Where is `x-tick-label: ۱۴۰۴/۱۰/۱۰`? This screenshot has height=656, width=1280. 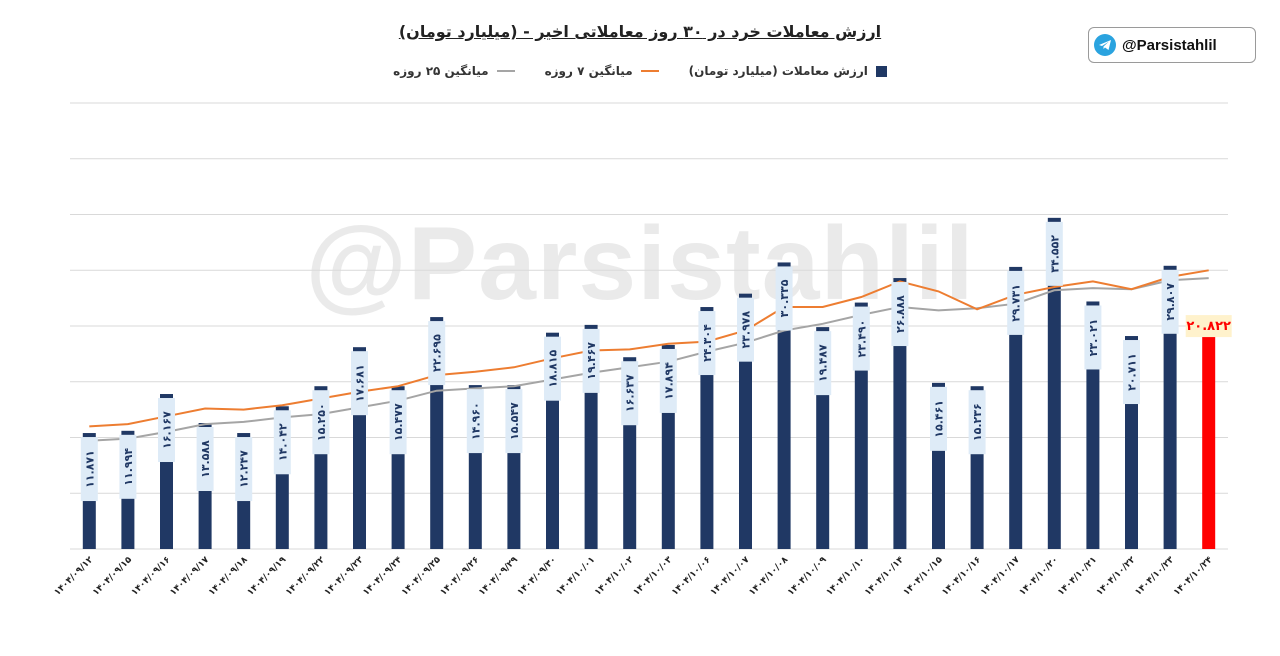
x-tick-label: ۱۴۰۴/۱۰/۱۰ is located at coordinates (846, 576).